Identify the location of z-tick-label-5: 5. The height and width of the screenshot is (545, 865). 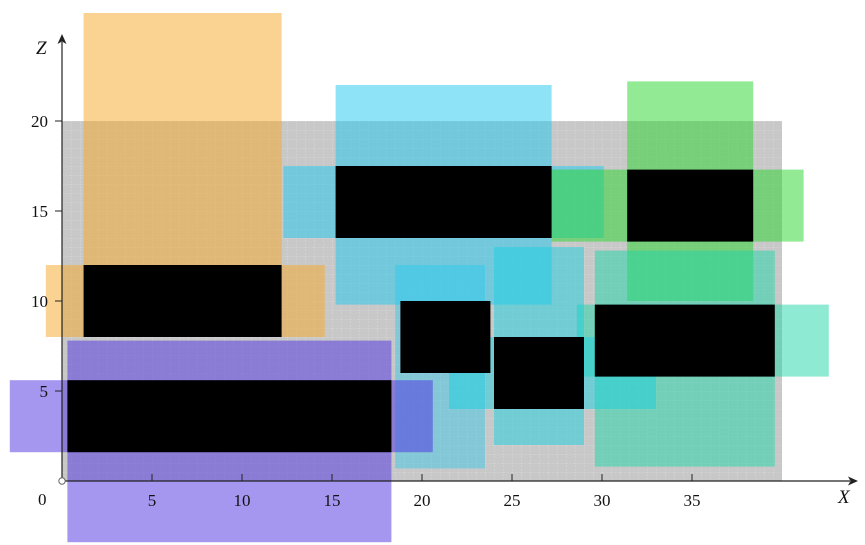
(44, 391).